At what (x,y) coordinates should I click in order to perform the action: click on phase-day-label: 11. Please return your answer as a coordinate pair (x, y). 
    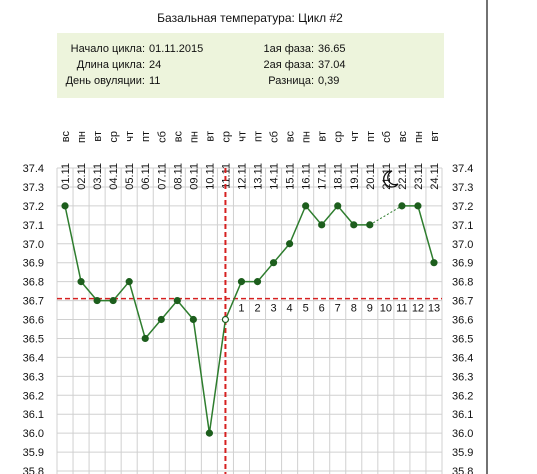
    Looking at the image, I should click on (401, 309).